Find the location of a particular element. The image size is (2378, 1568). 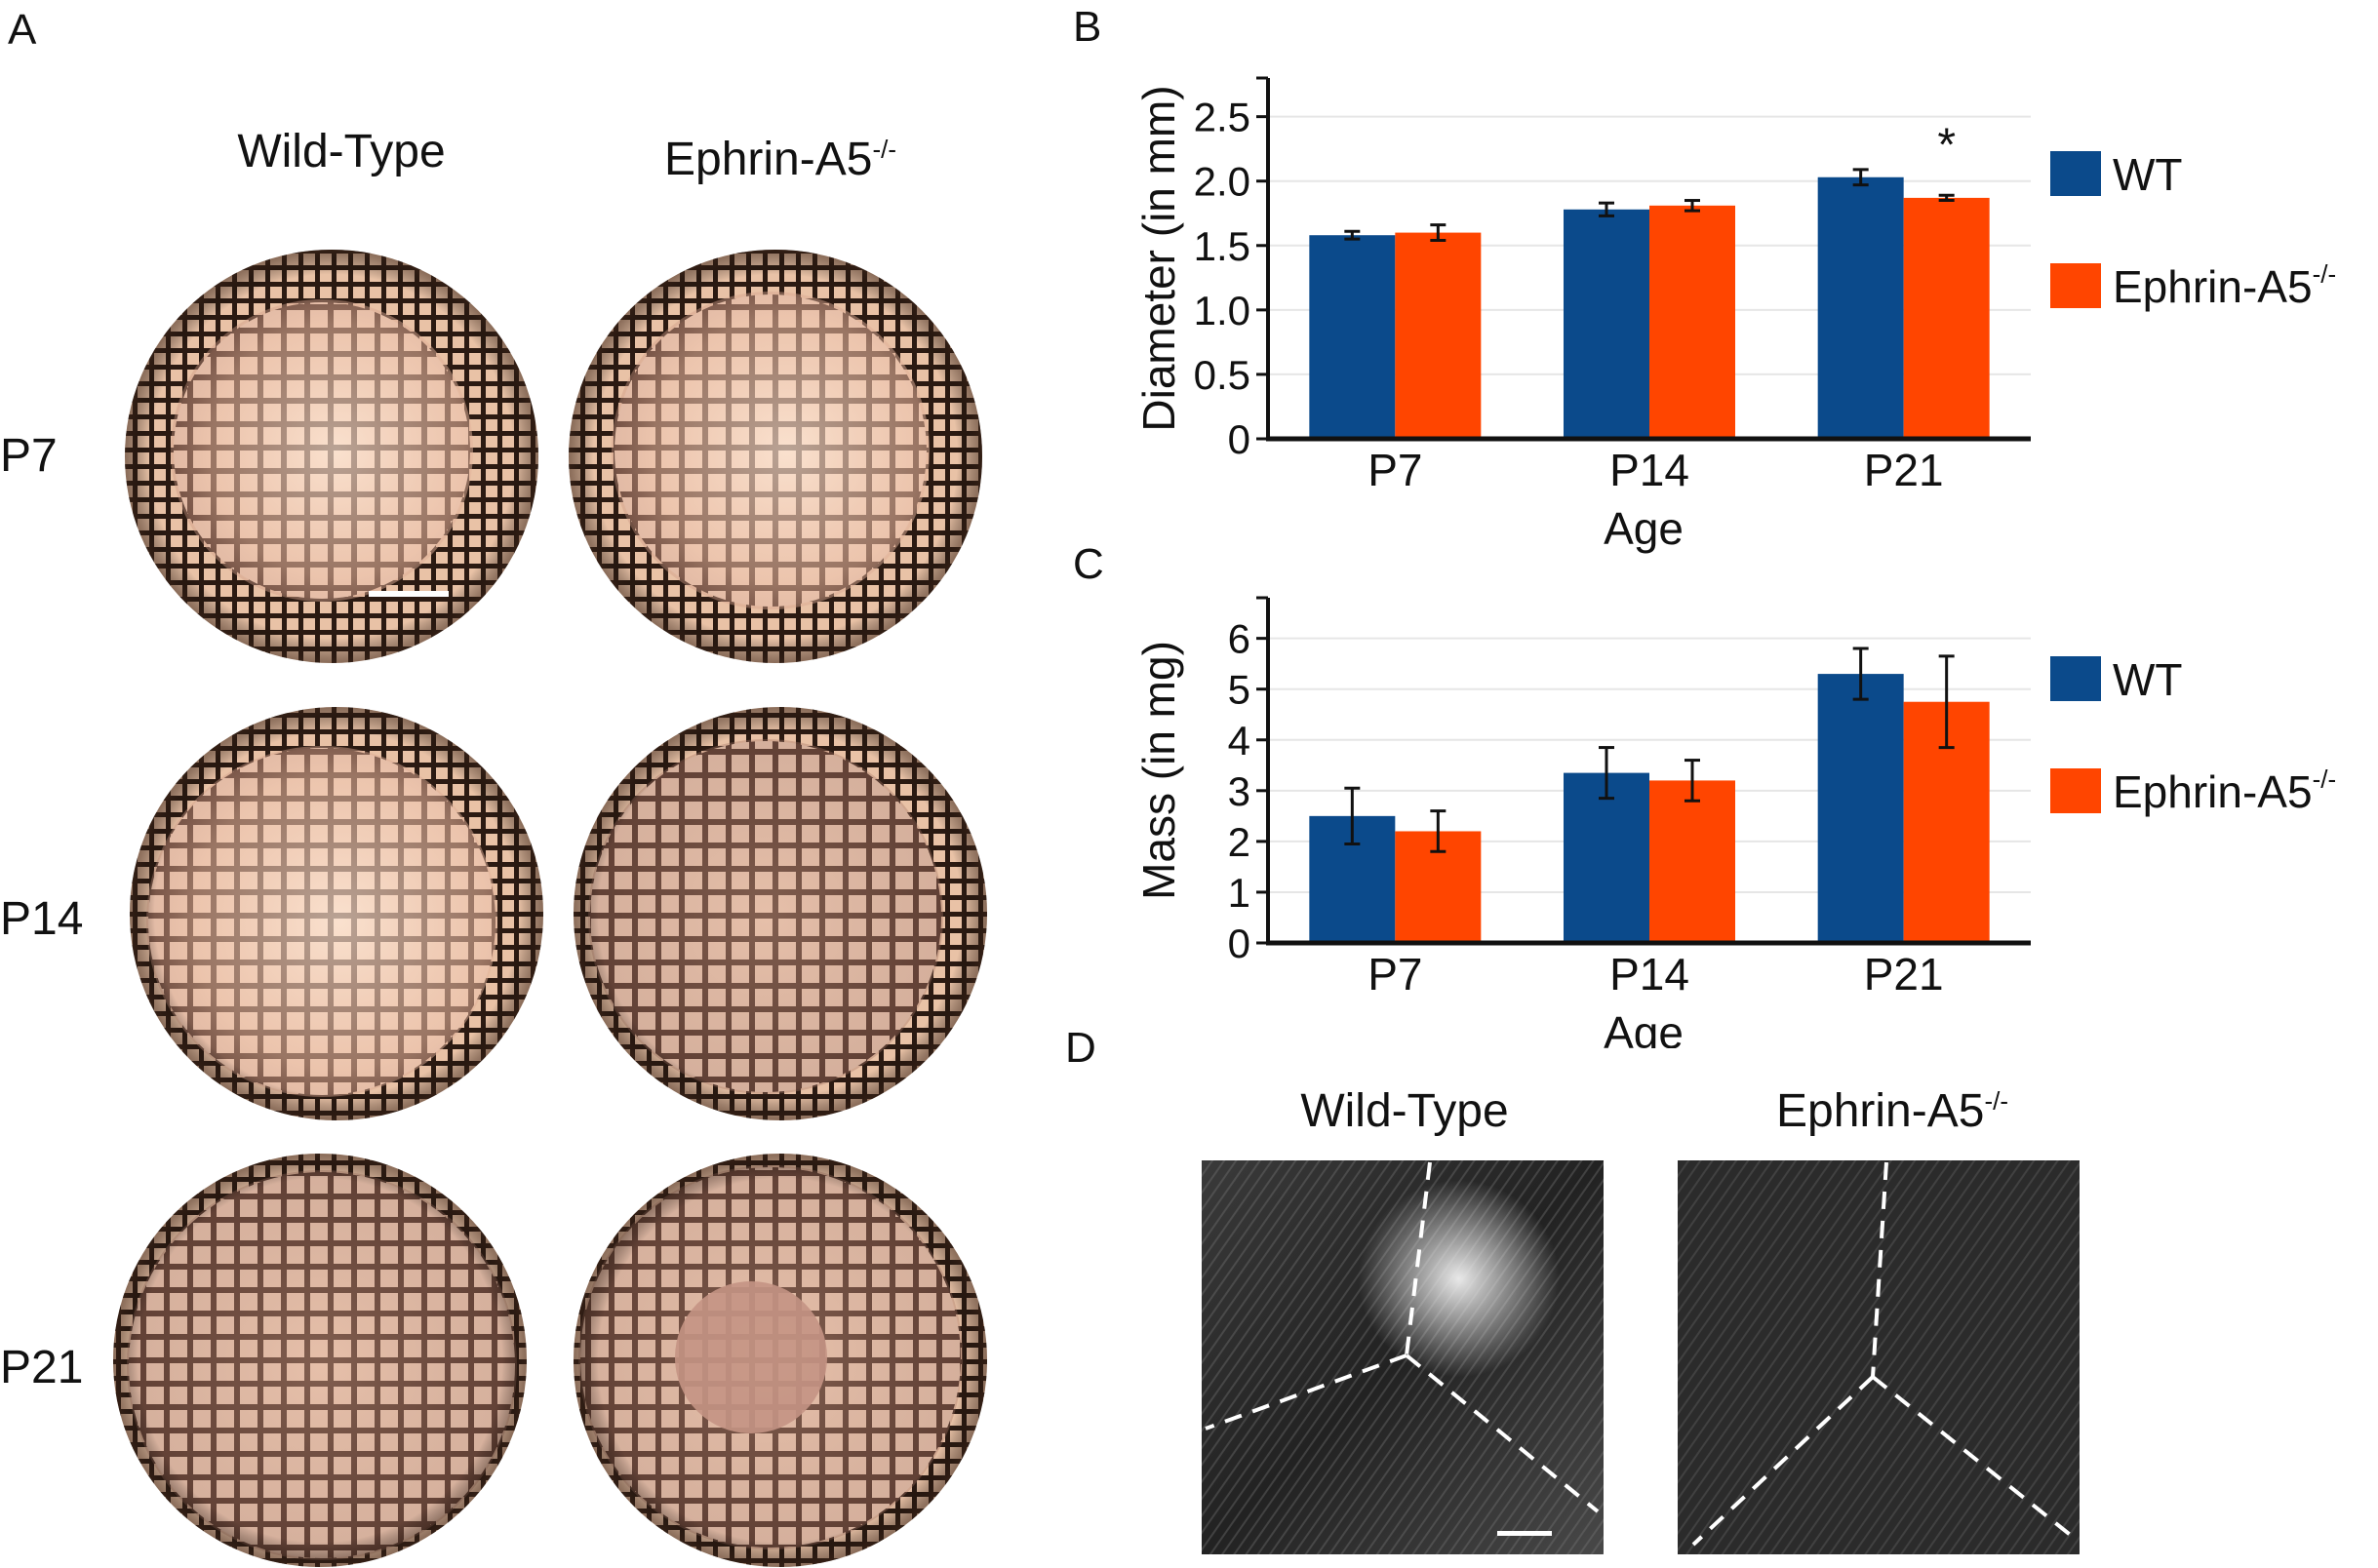

bar-wt-p7 is located at coordinates (1352, 337).